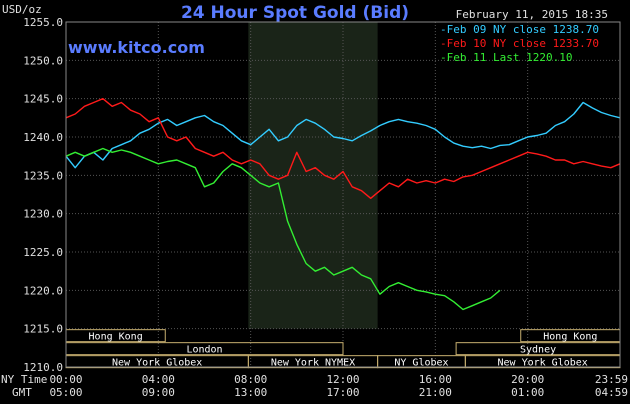 This screenshot has width=630, height=404. I want to click on y-tick-label: 1215.0, so click(43, 329).